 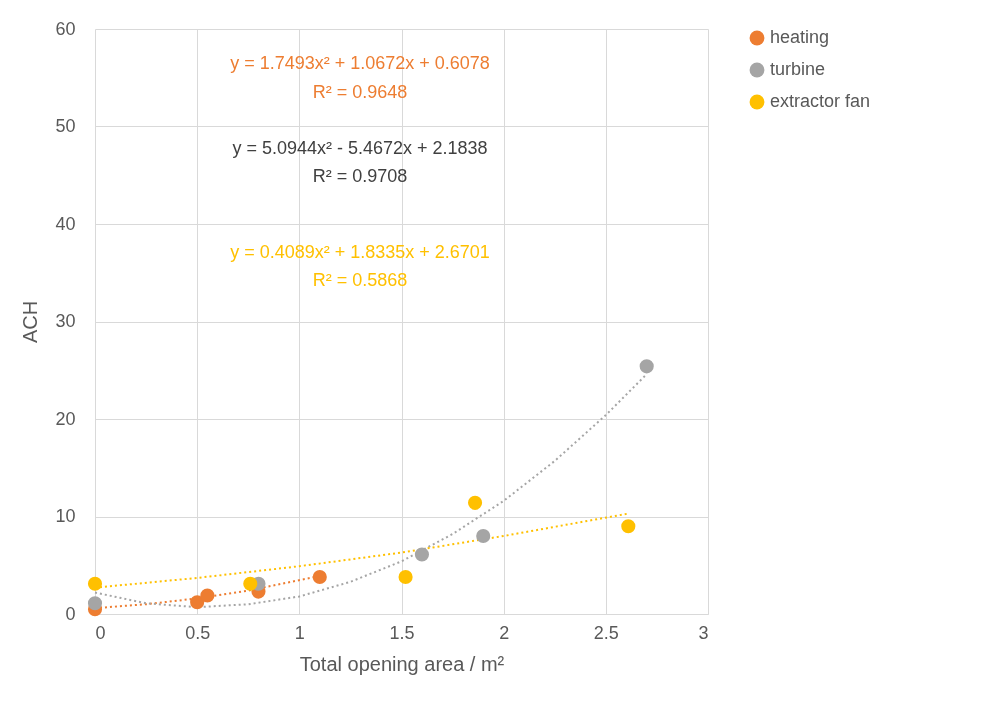 I want to click on y-tick-label: 10, so click(x=65, y=516).